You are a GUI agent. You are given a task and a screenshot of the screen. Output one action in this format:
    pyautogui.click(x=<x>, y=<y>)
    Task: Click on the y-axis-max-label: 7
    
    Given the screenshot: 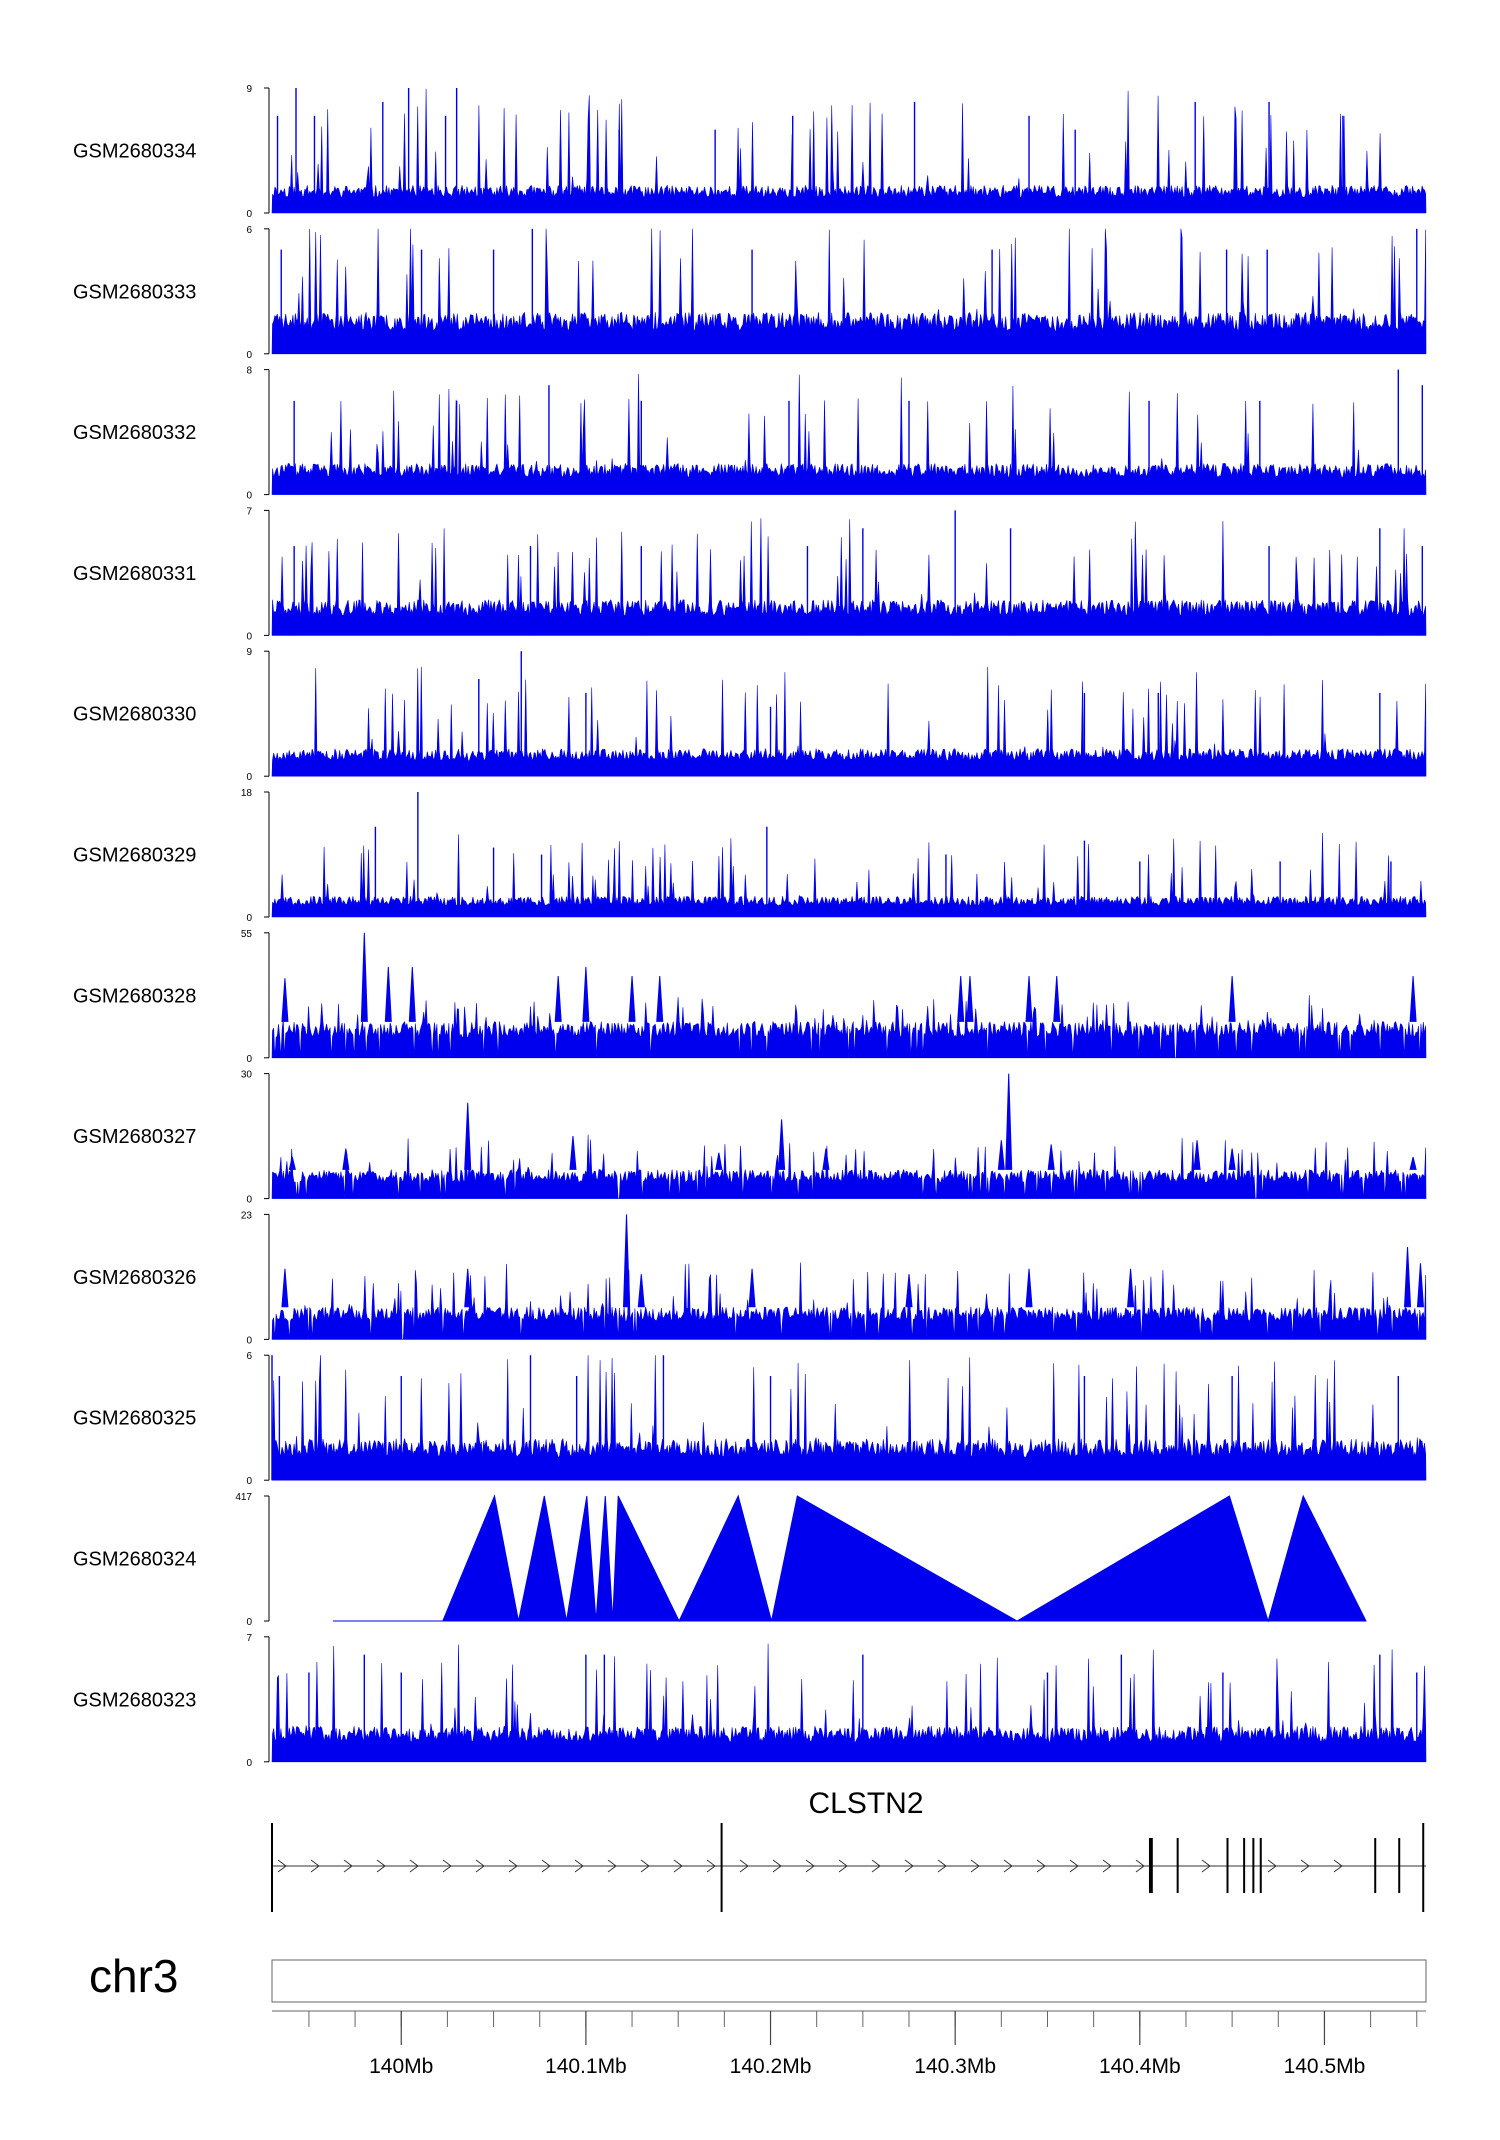 What is the action you would take?
    pyautogui.click(x=249, y=511)
    